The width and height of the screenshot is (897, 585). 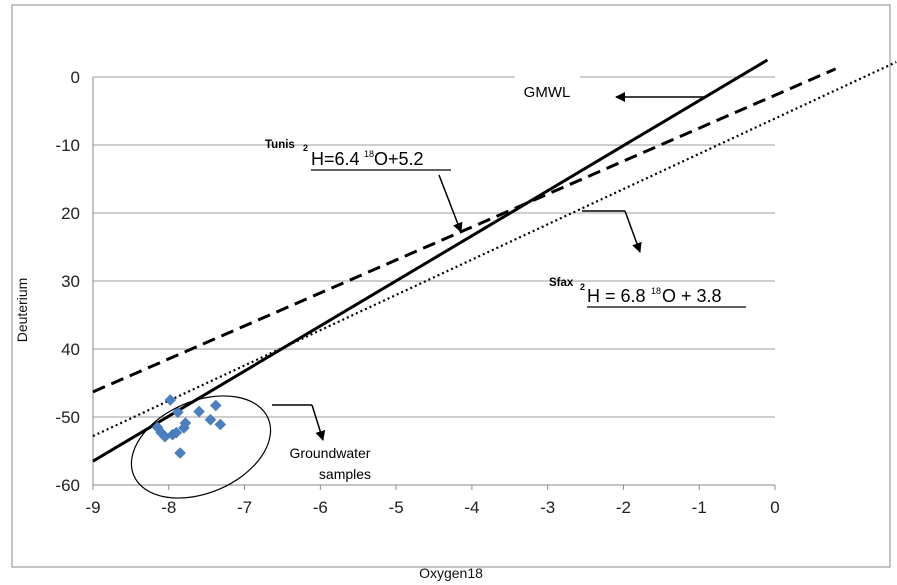 What do you see at coordinates (280, 145) in the screenshot?
I see `tunis-prefix: Tunis` at bounding box center [280, 145].